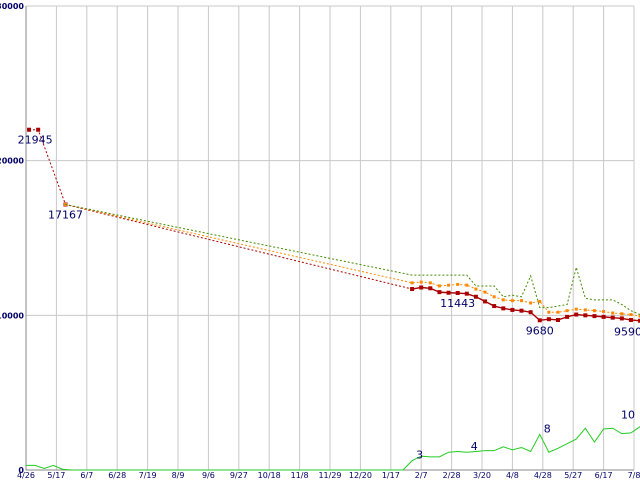  I want to click on data-label: 4, so click(474, 446).